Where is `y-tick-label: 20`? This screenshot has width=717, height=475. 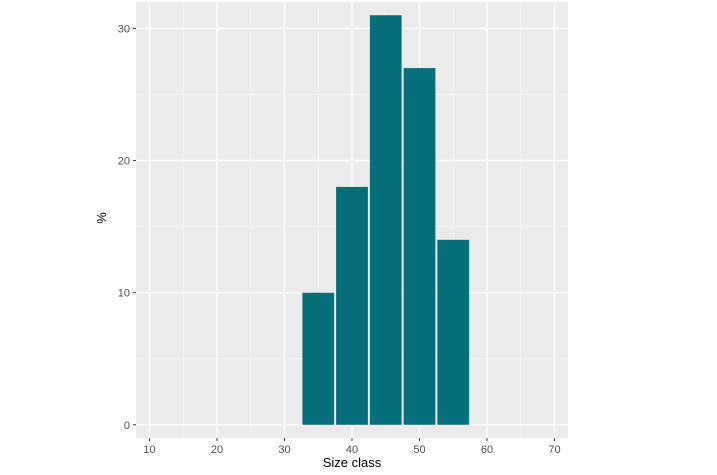
y-tick-label: 20 is located at coordinates (124, 162).